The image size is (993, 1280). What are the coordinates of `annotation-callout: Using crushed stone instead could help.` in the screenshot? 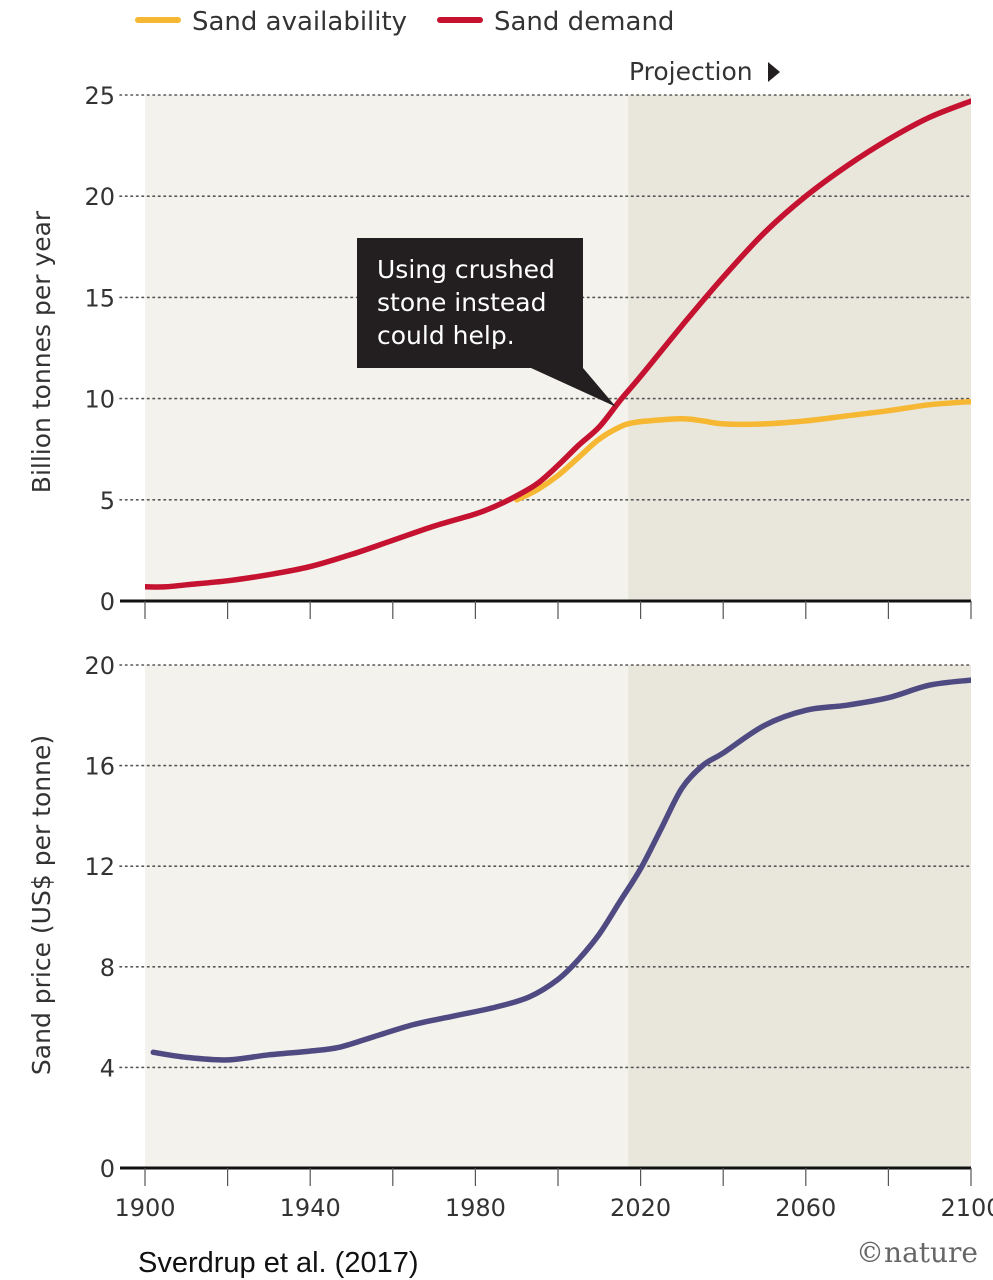 It's located at (486, 322).